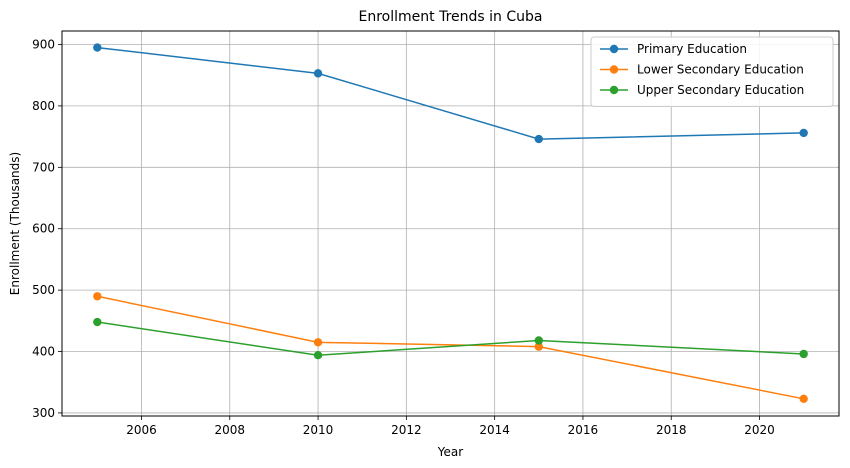 This screenshot has width=850, height=468. Describe the element at coordinates (43, 229) in the screenshot. I see `y-tick-label: 600` at that location.